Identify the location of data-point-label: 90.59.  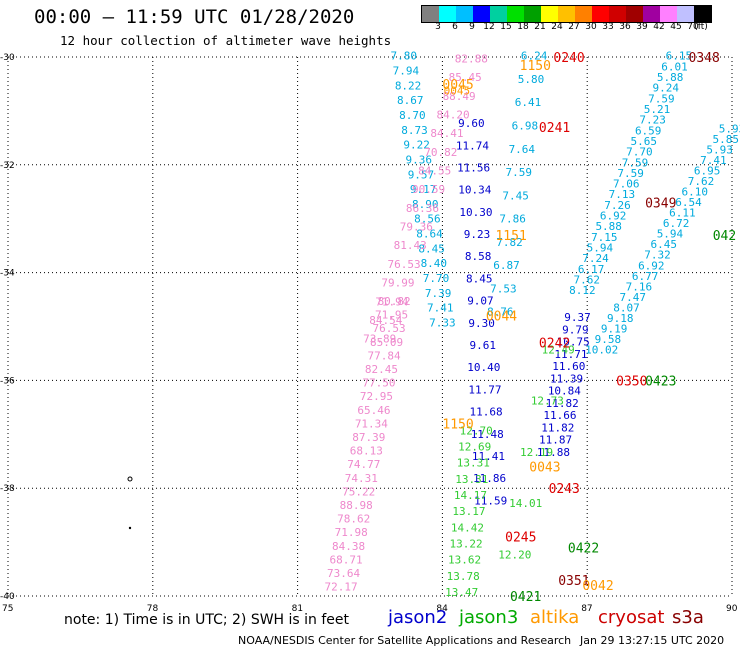
(428, 189).